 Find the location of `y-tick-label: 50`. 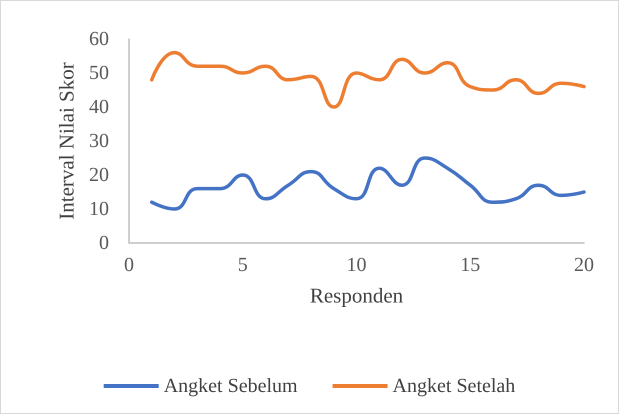

y-tick-label: 50 is located at coordinates (99, 73).